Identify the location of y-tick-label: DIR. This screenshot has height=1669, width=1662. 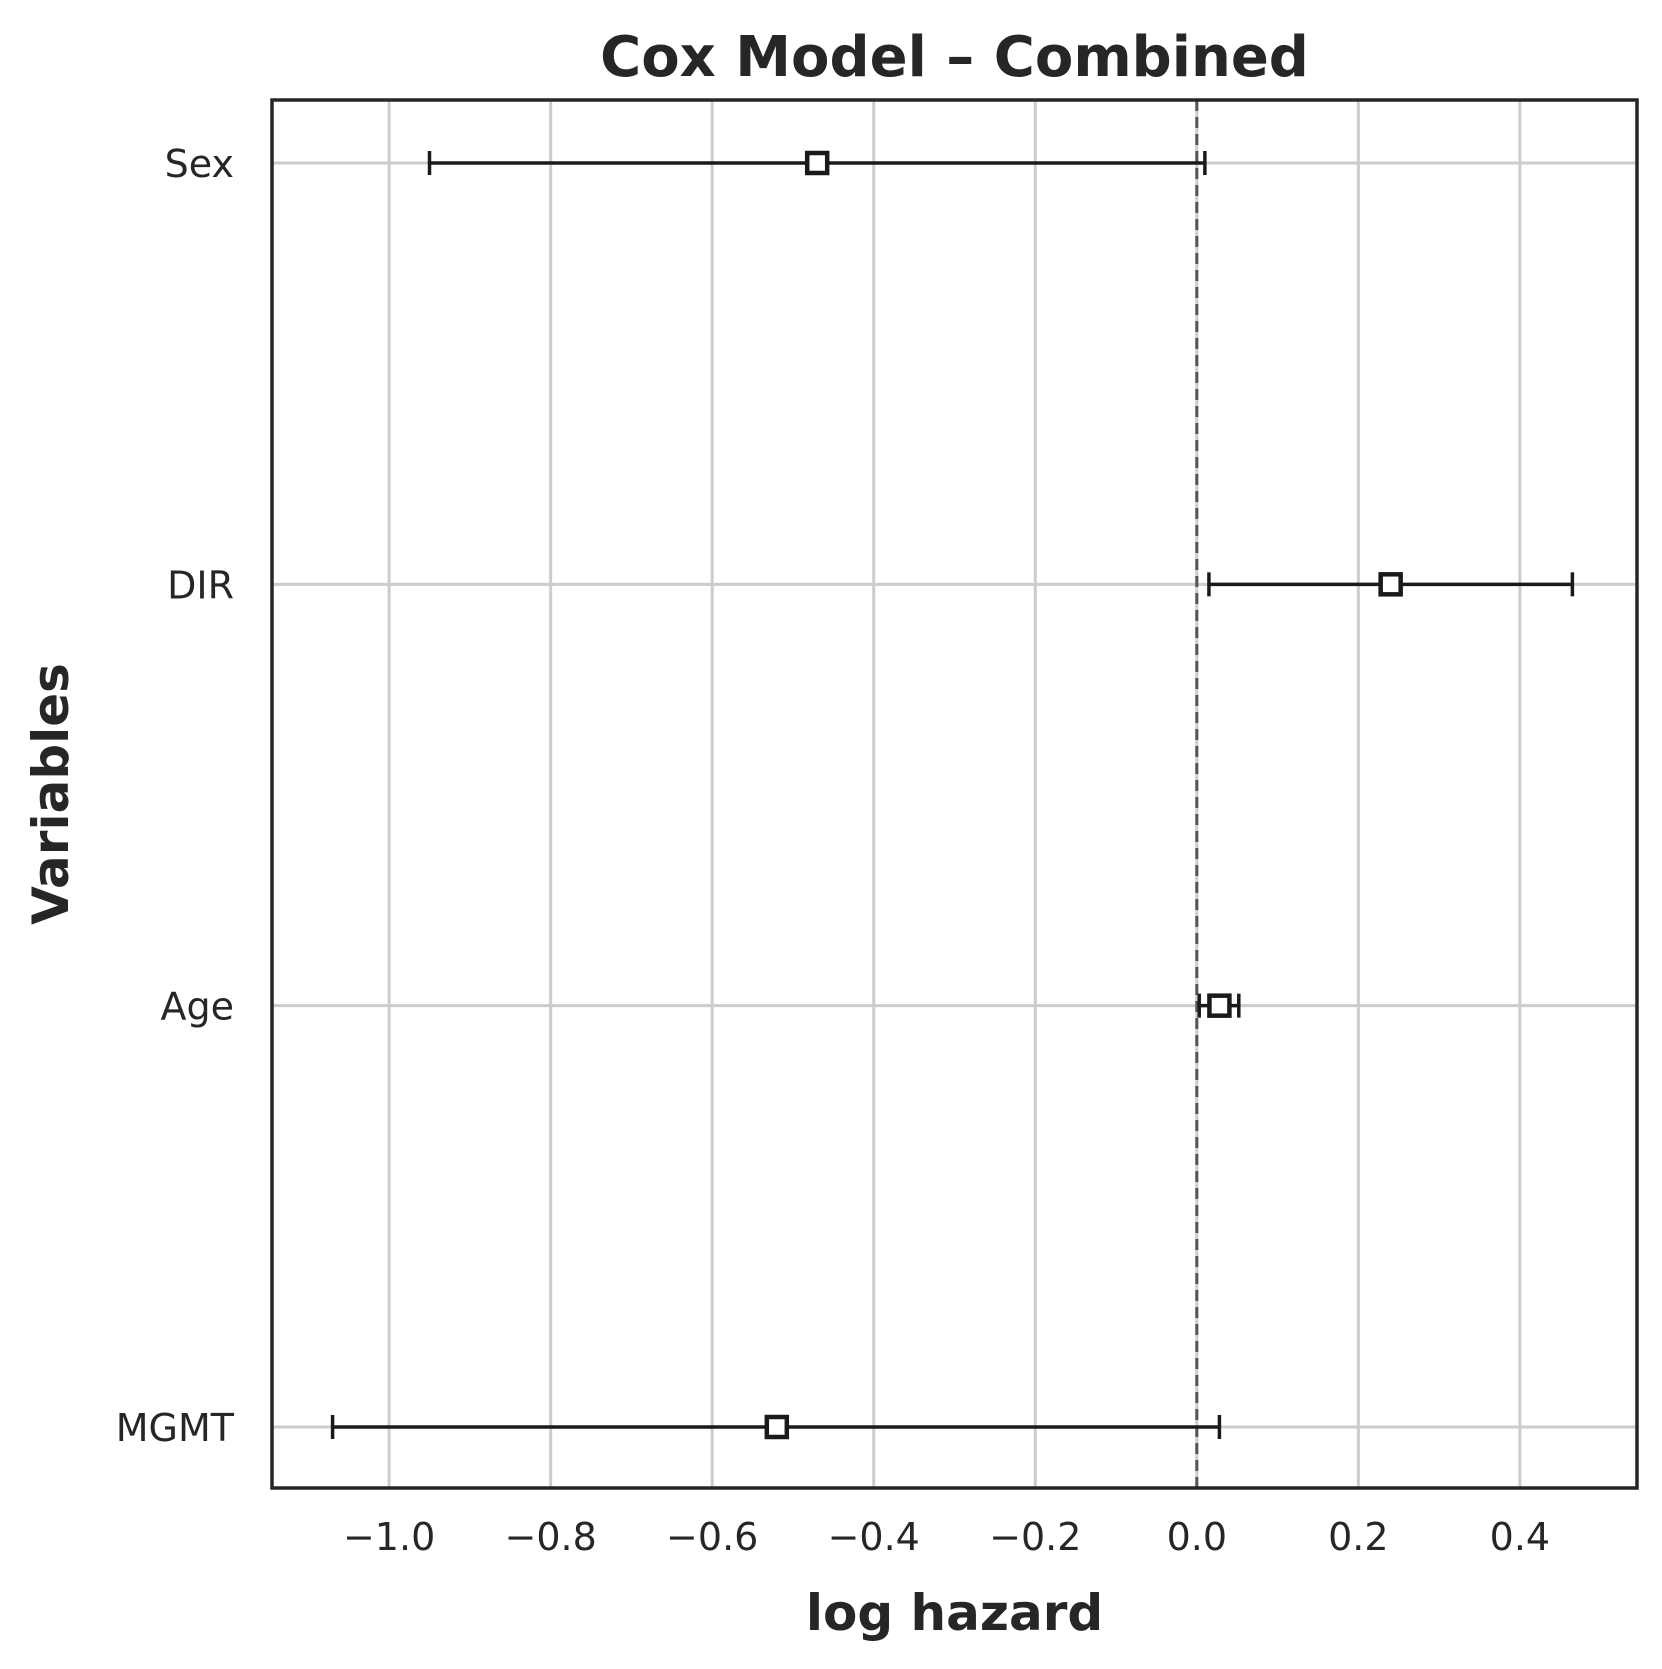
(200, 585).